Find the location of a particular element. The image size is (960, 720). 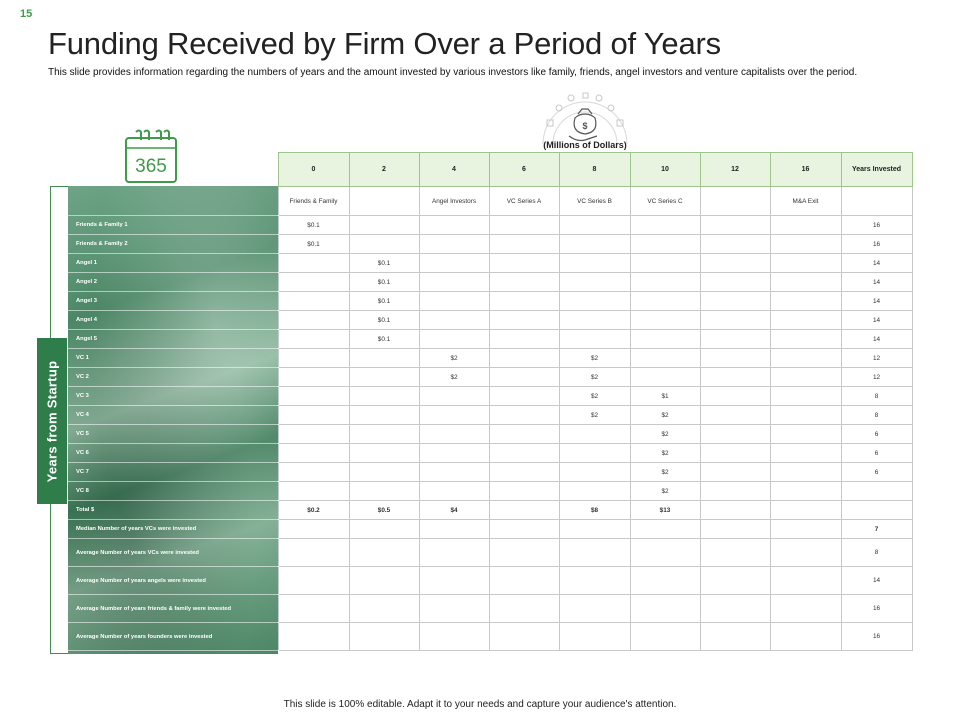

table-cell: $8 is located at coordinates (594, 510).